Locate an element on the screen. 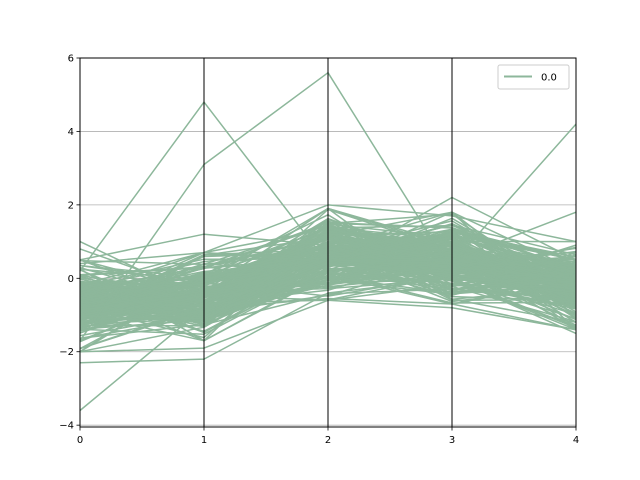 The image size is (640, 480). y-tick-label: 4 is located at coordinates (71, 132).